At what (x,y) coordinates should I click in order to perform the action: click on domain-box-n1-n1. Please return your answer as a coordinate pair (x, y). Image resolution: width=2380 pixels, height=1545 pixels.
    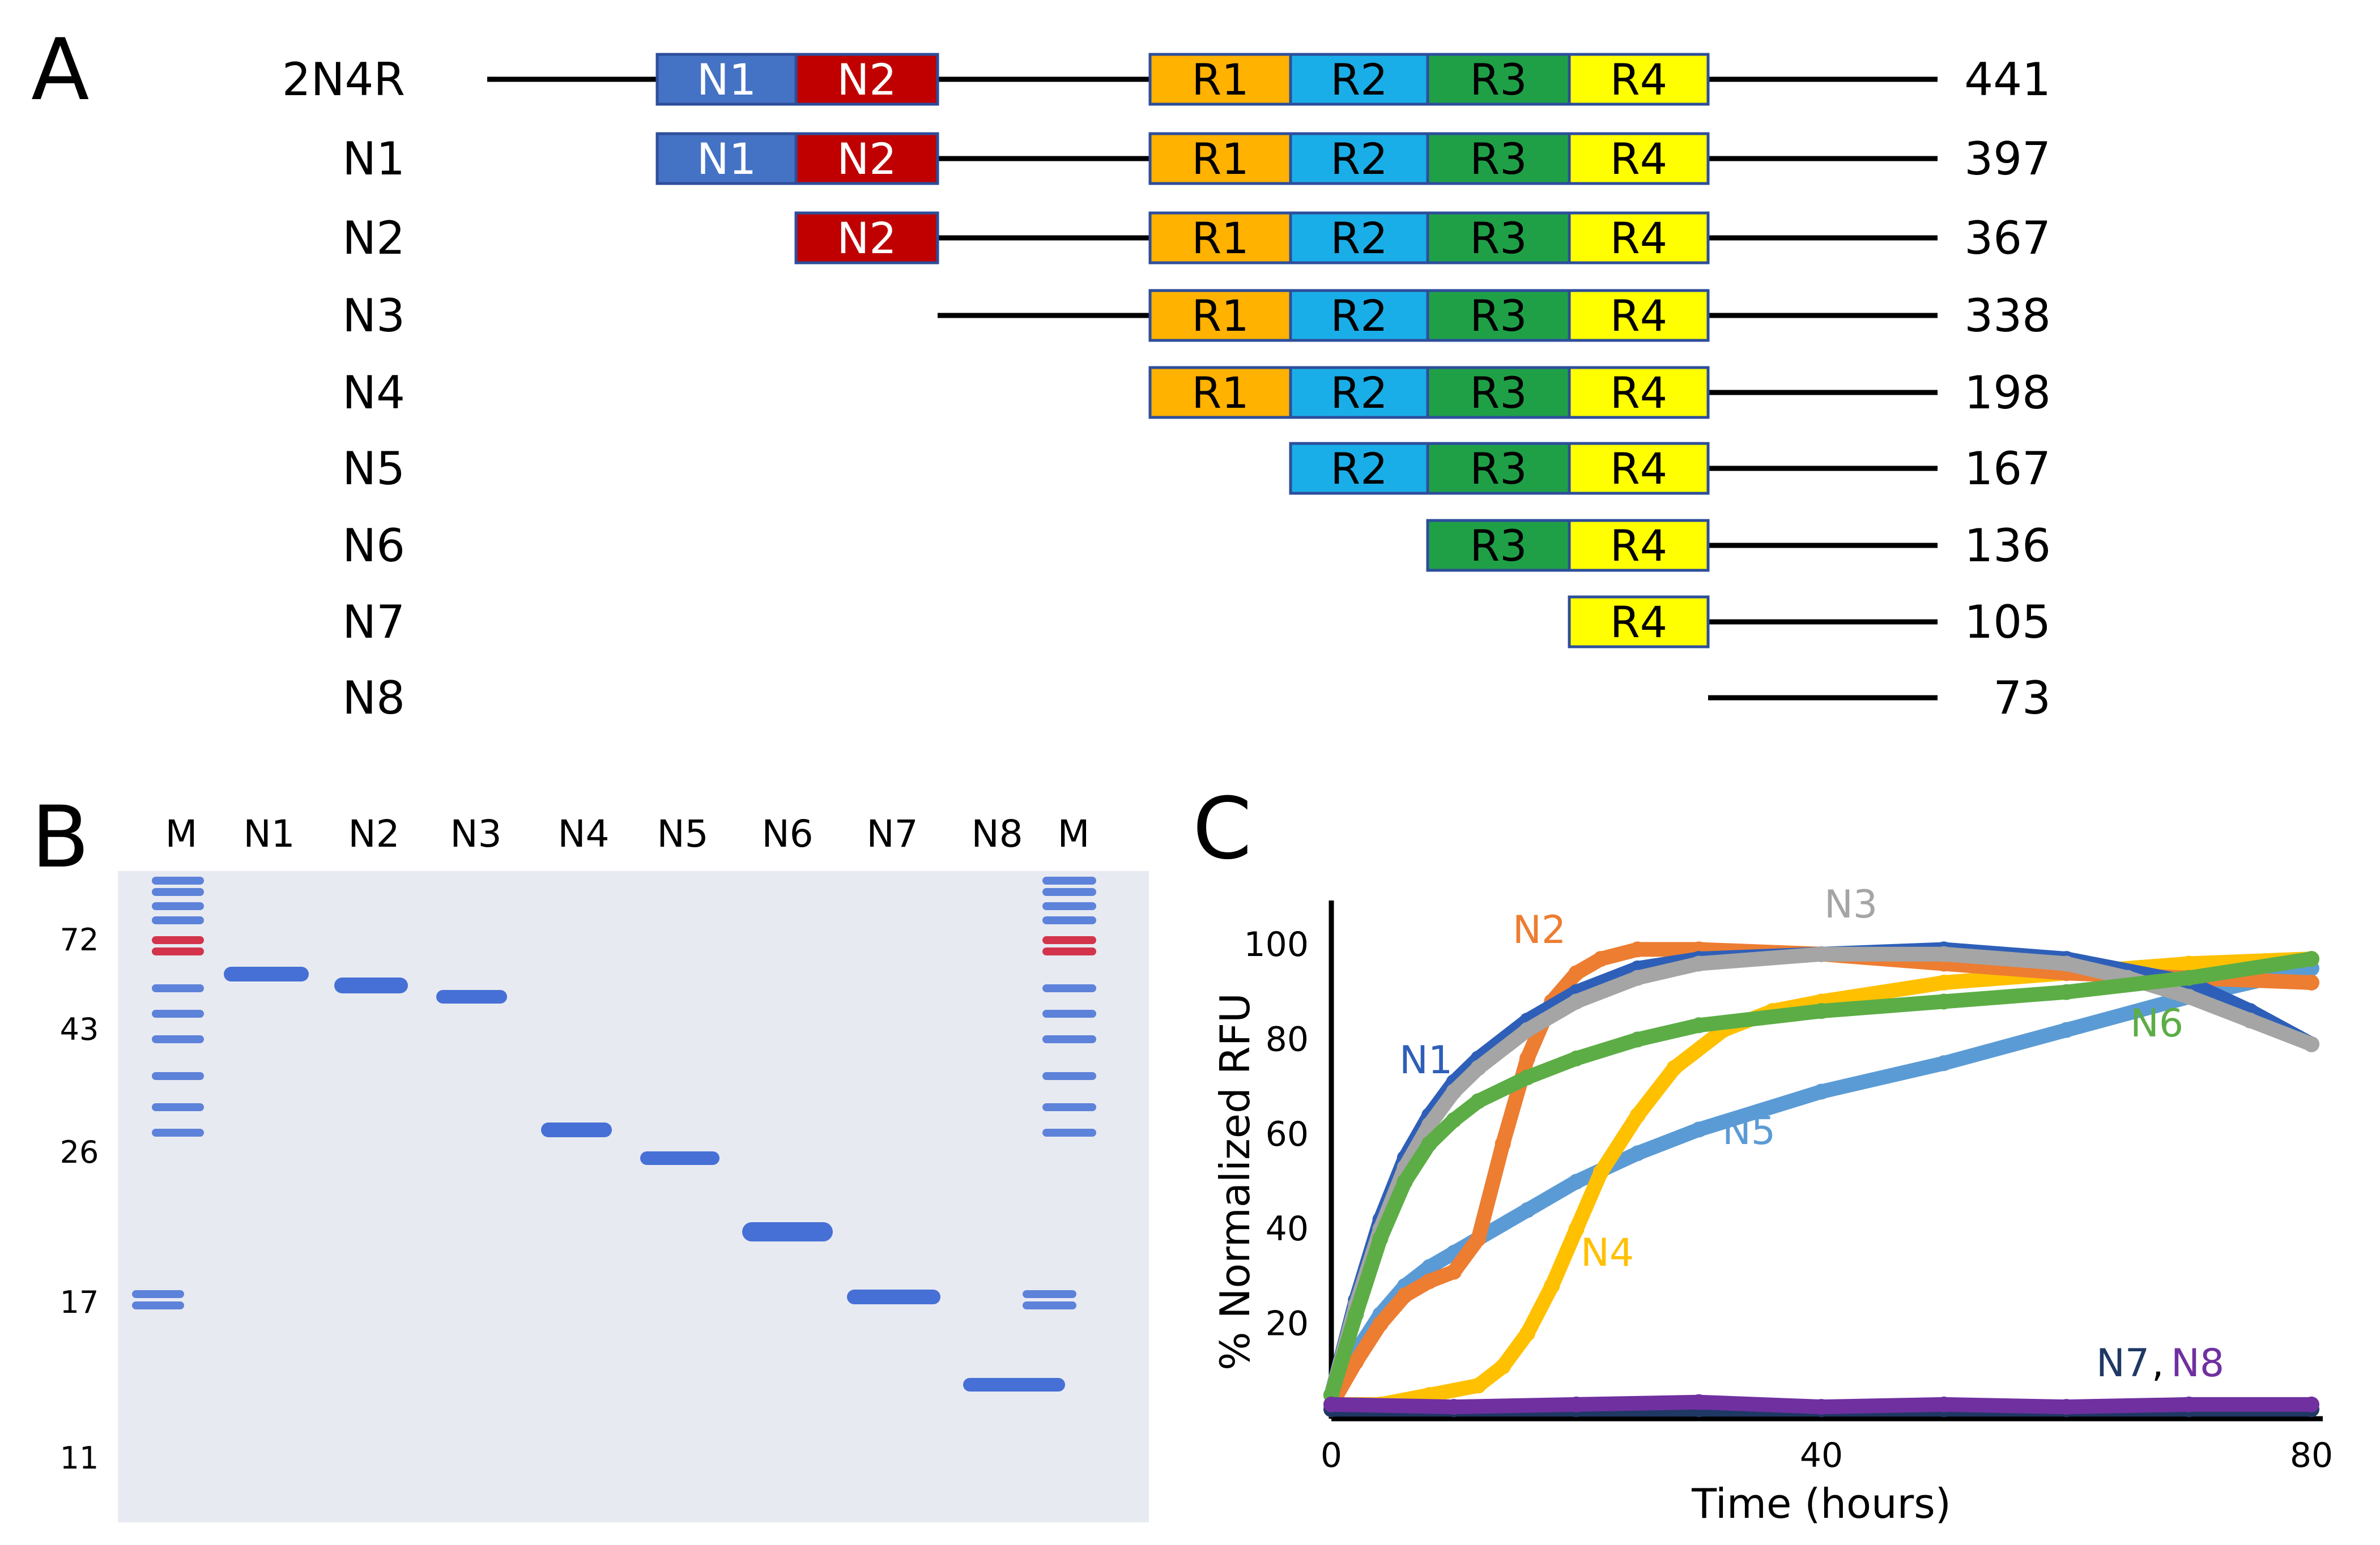
    Looking at the image, I should click on (726, 158).